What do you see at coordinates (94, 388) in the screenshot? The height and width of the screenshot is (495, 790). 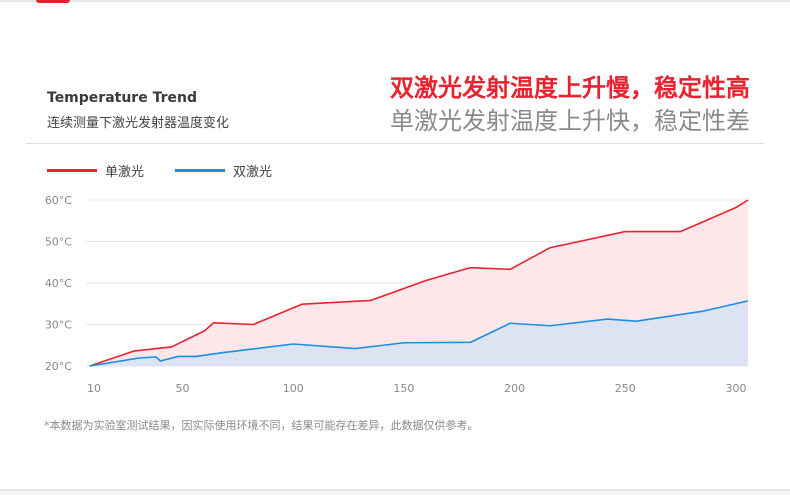 I see `x-tick-label: 10` at bounding box center [94, 388].